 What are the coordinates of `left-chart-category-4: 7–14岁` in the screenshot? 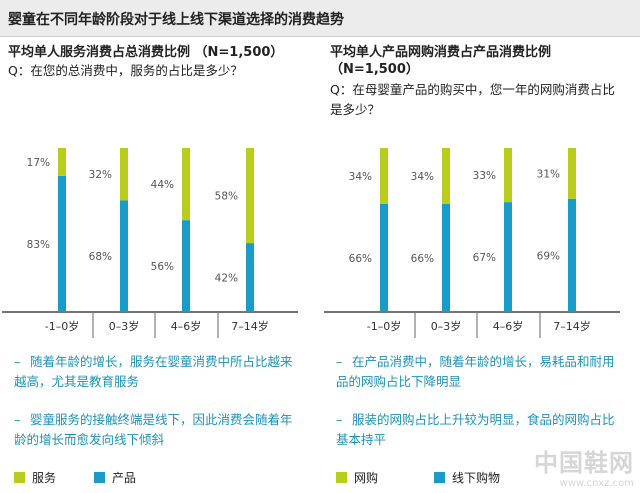 It's located at (250, 326).